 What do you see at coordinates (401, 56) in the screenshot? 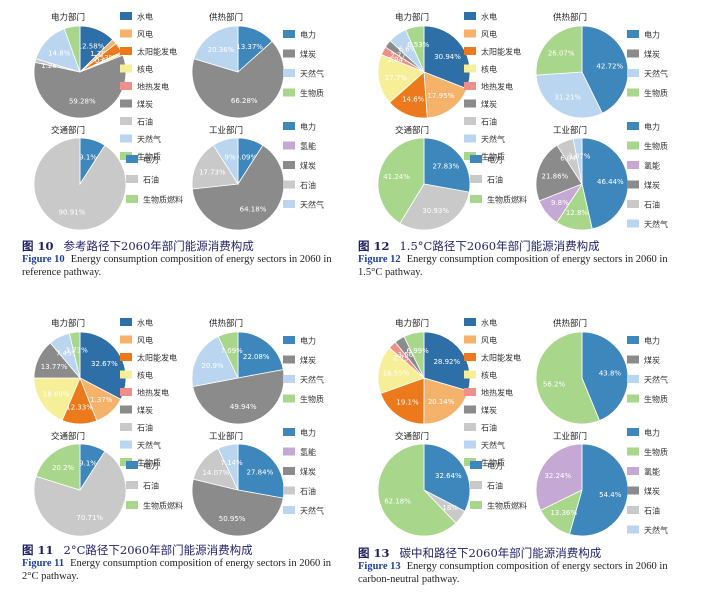
I see `data-label: 2.77%` at bounding box center [401, 56].